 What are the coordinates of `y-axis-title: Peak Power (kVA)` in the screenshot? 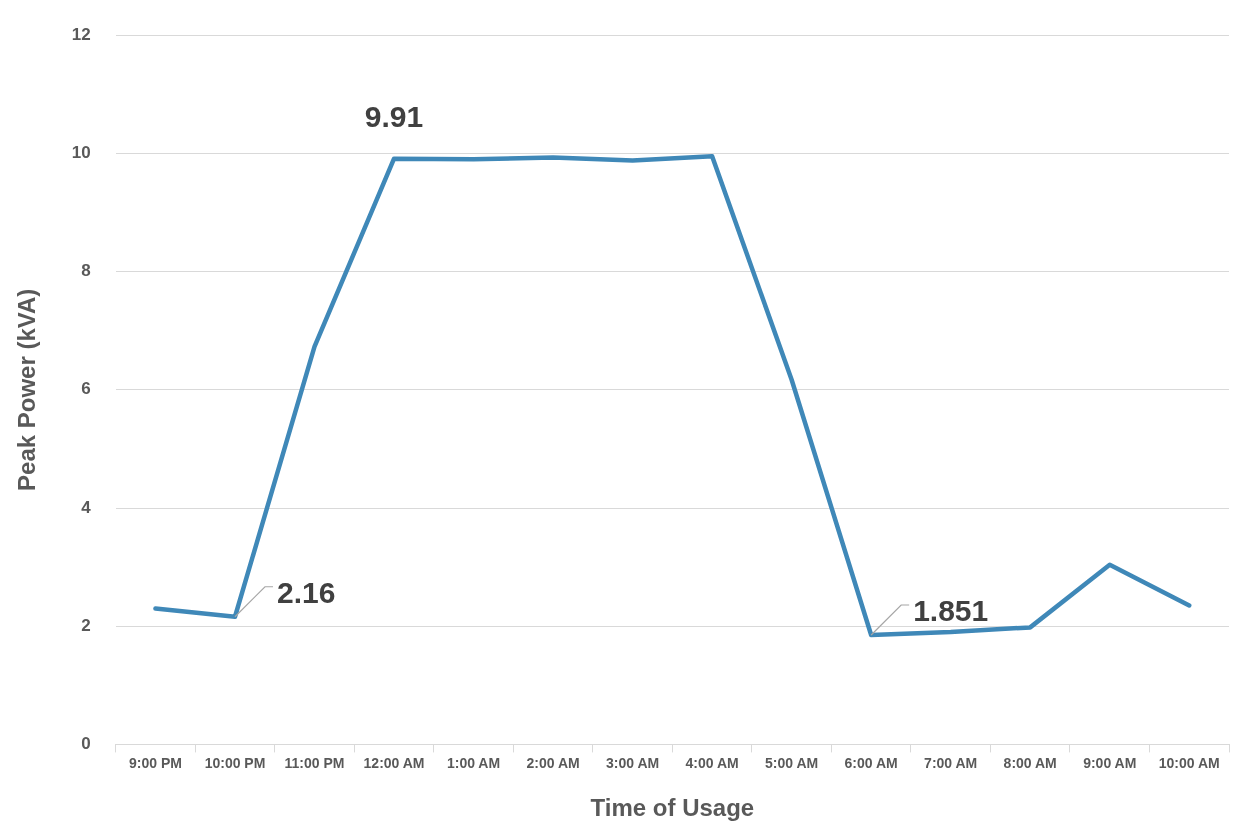 It's located at (27, 389).